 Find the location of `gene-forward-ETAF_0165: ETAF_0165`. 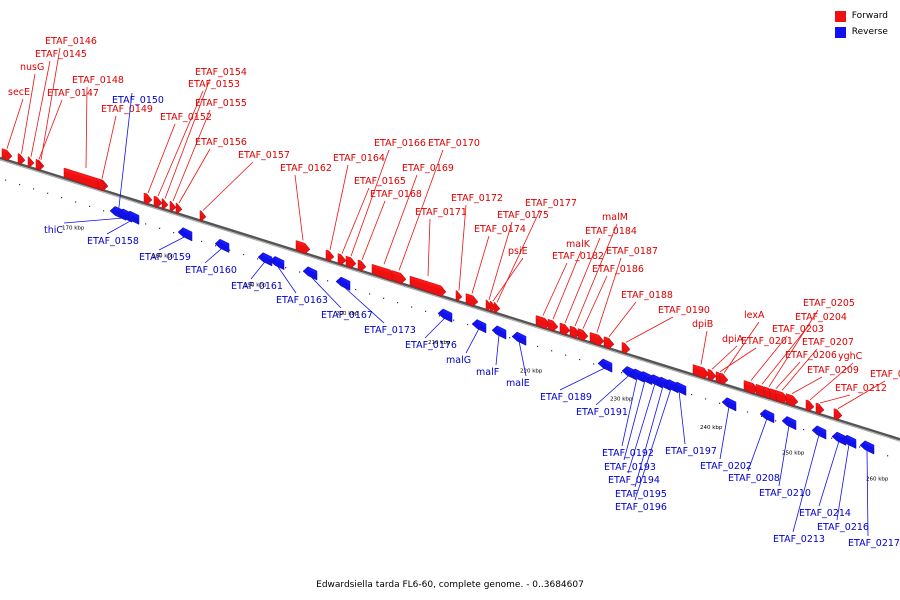

gene-forward-ETAF_0165: ETAF_0165 is located at coordinates (371, 221).